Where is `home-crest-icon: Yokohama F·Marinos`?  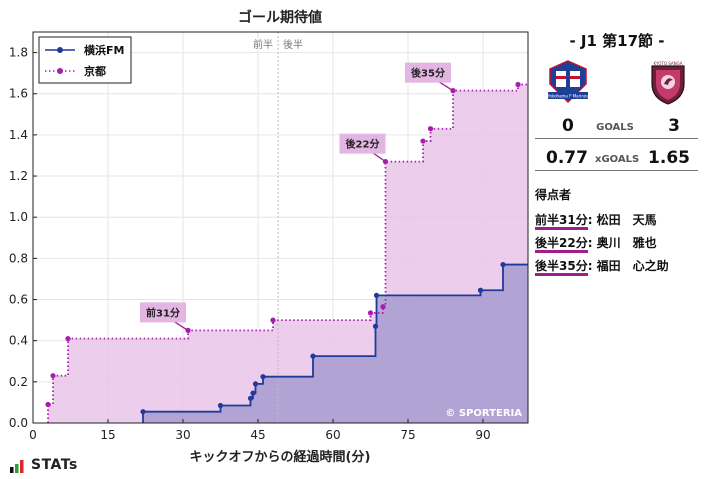 home-crest-icon: Yokohama F·Marinos is located at coordinates (568, 82).